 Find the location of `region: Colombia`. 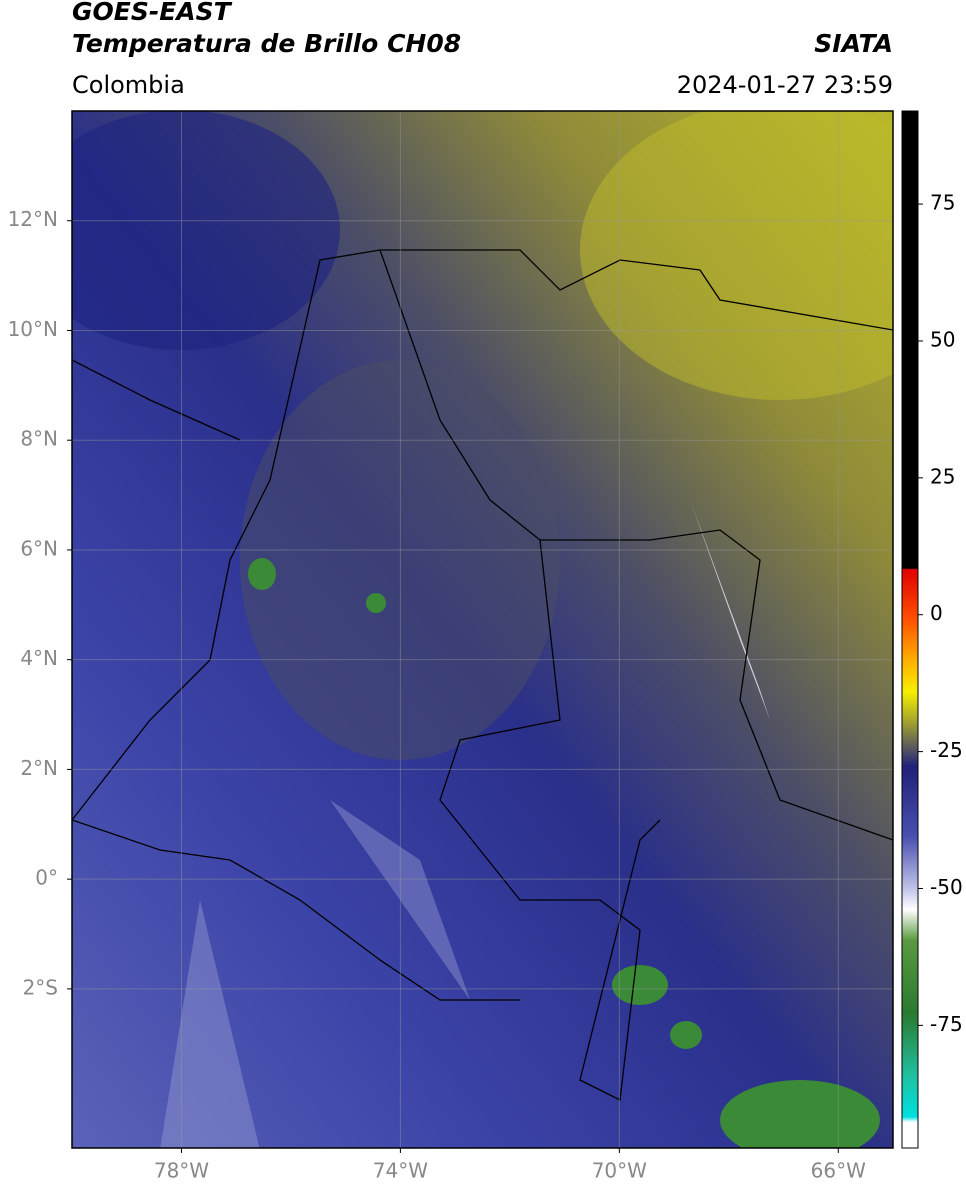

region: Colombia is located at coordinates (128, 85).